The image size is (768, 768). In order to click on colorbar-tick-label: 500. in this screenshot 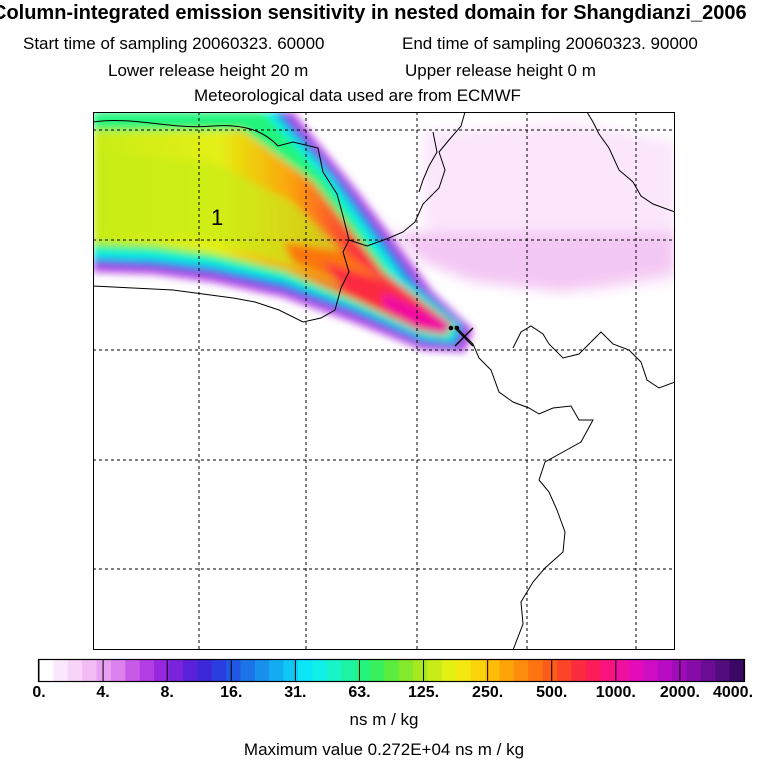, I will do `click(552, 692)`.